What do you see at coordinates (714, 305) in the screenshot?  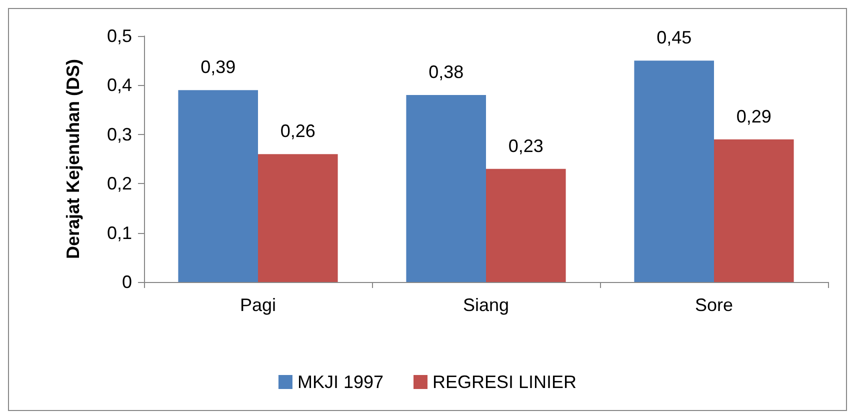 I see `x-tick-label: Sore` at bounding box center [714, 305].